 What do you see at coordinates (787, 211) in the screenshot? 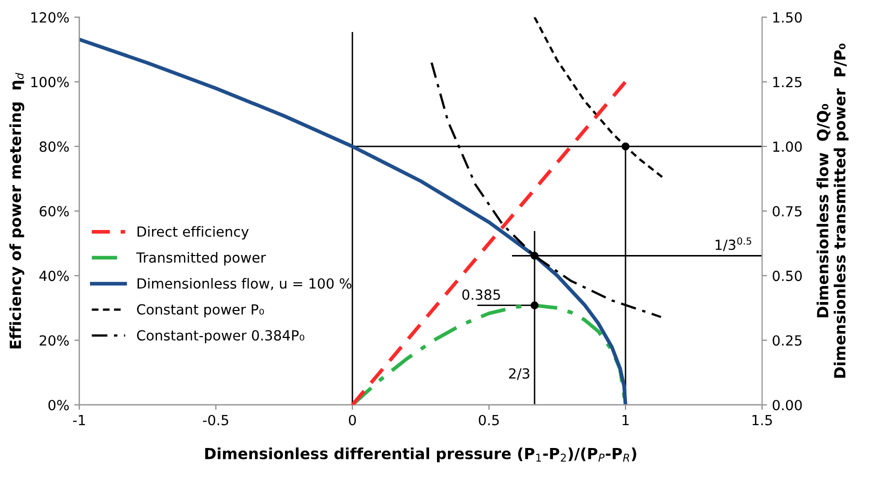
I see `y2-tick-label: 0.75` at bounding box center [787, 211].